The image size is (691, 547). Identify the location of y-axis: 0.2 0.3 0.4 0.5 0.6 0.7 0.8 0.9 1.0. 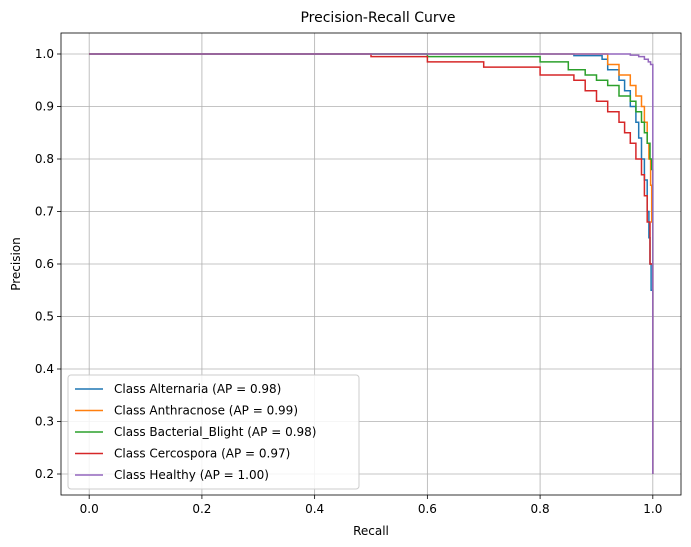
(48, 264).